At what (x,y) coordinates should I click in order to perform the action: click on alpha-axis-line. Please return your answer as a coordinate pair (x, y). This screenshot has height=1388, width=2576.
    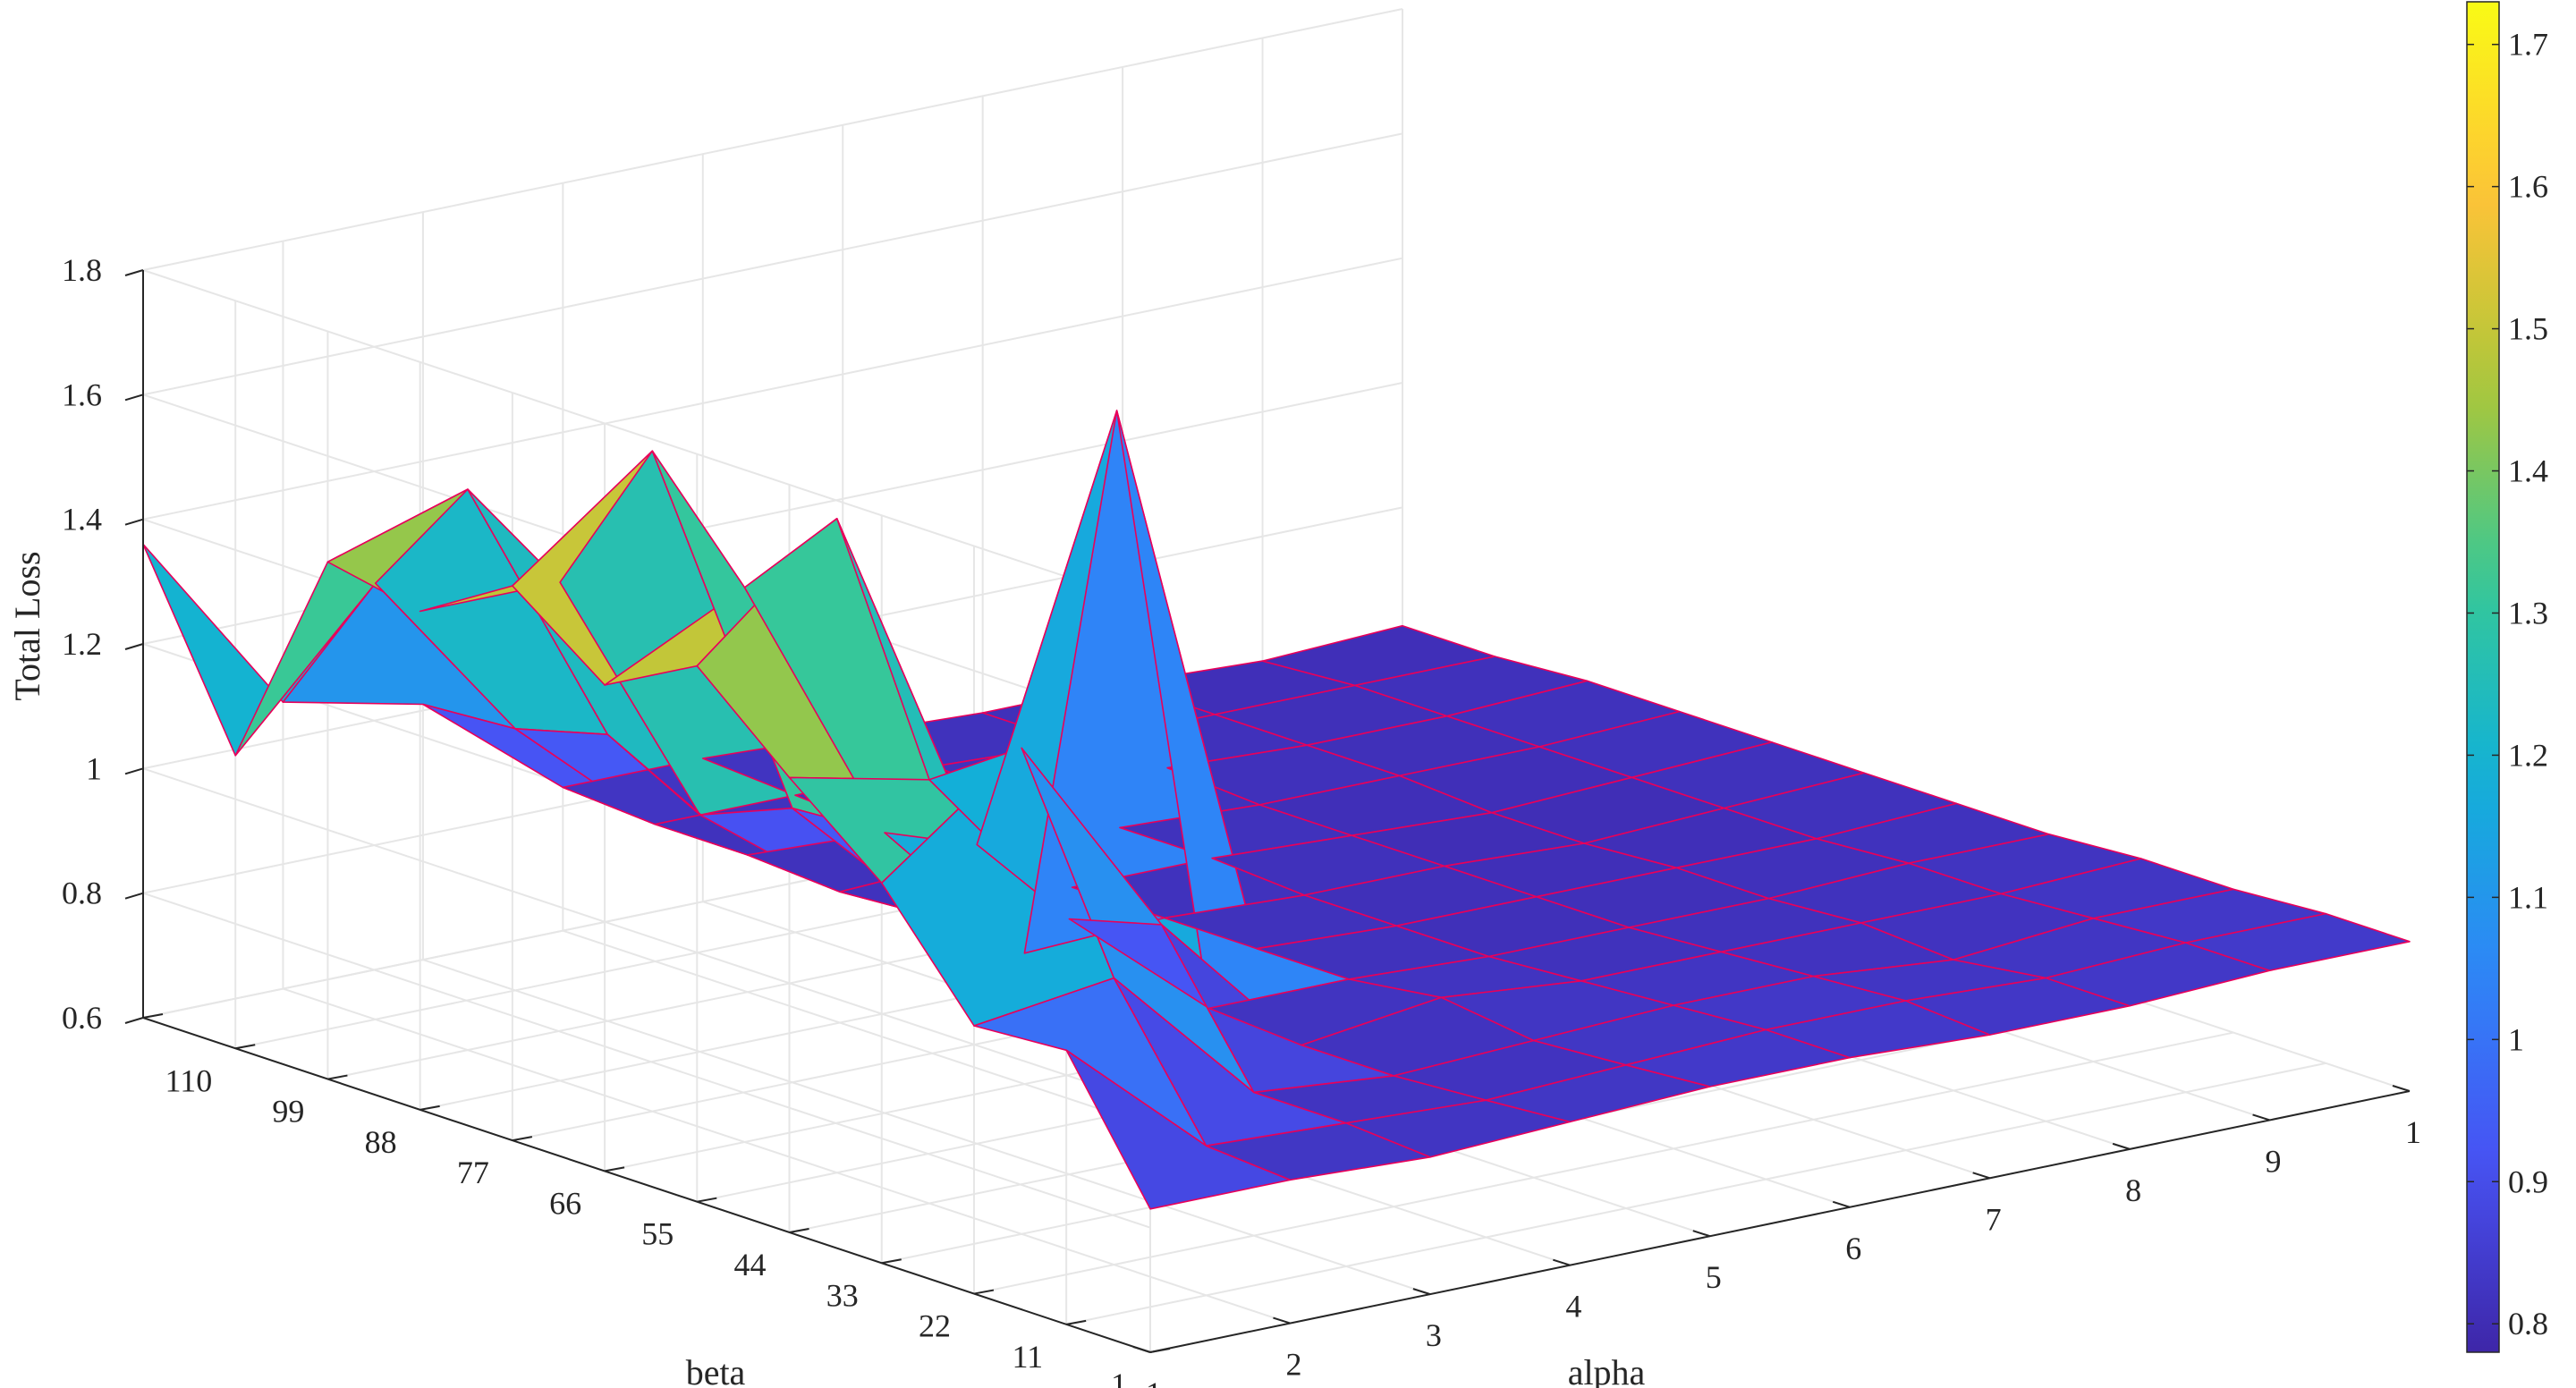
    Looking at the image, I should click on (1780, 1222).